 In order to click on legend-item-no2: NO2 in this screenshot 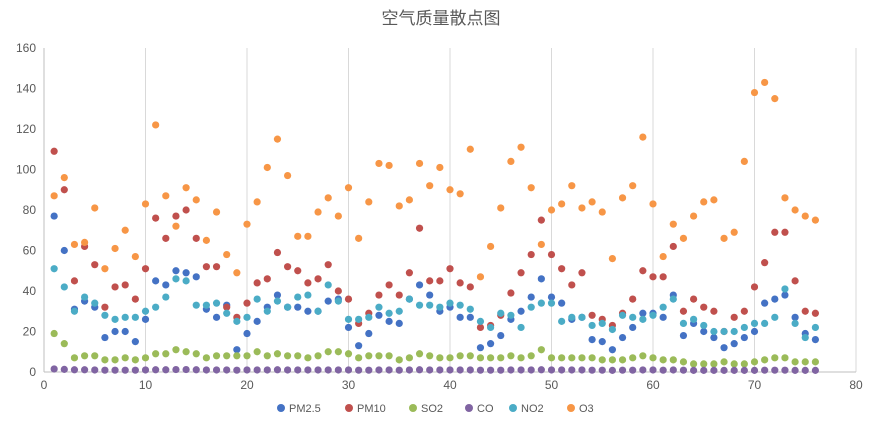, I will do `click(526, 409)`.